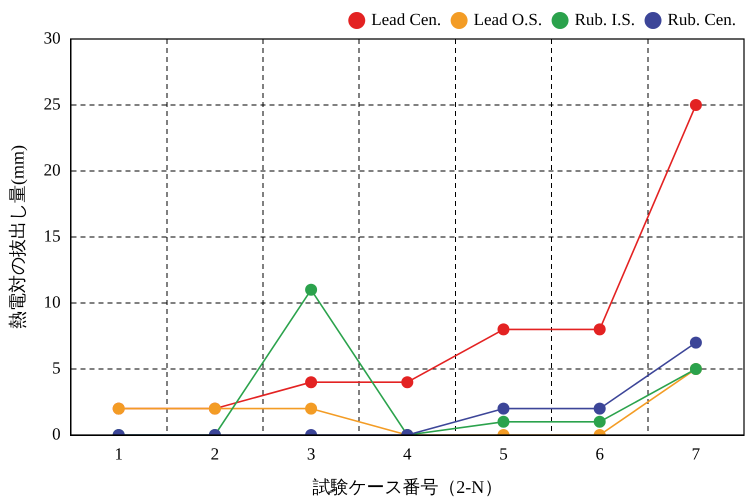 The width and height of the screenshot is (750, 501). Describe the element at coordinates (52, 104) in the screenshot. I see `y-tick-label: 25` at that location.